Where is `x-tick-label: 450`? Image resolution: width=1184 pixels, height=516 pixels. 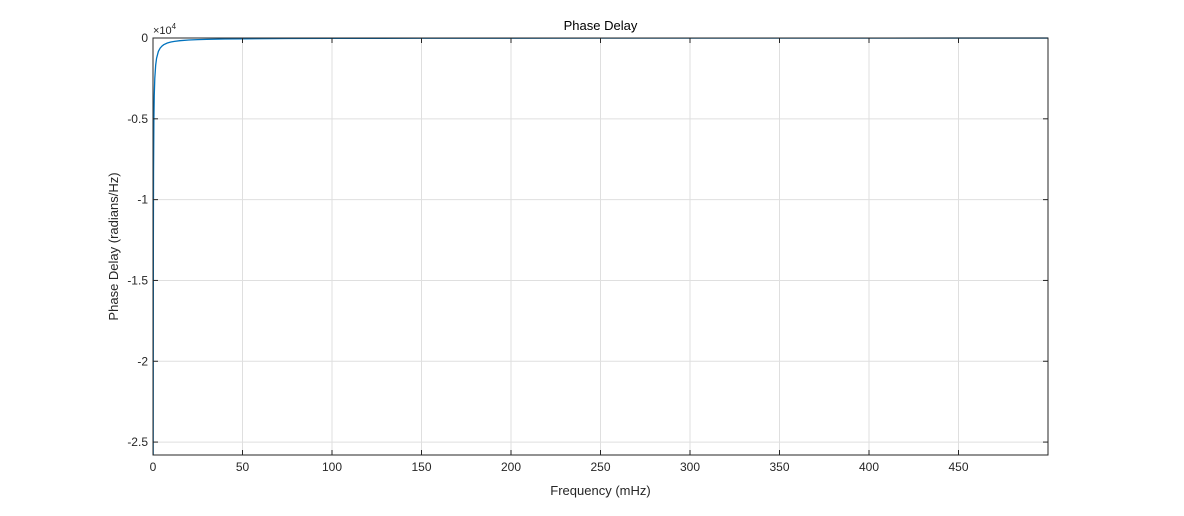 x-tick-label: 450 is located at coordinates (958, 467).